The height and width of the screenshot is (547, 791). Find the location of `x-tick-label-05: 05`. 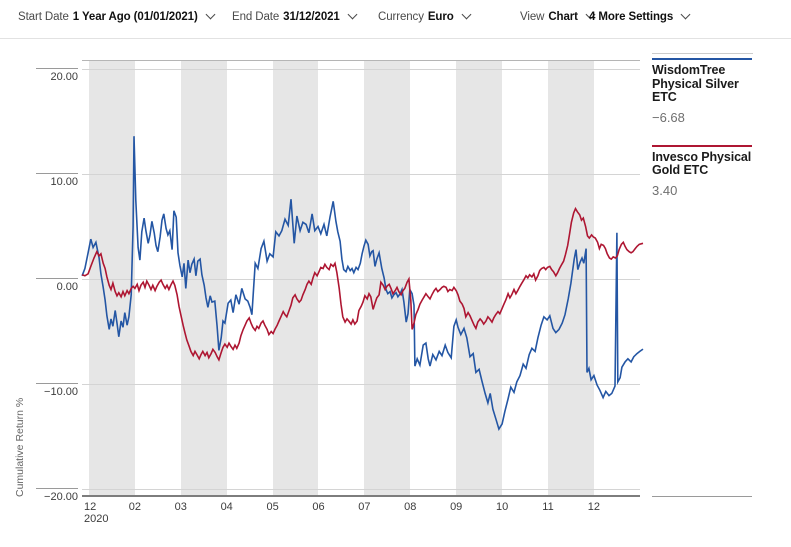

x-tick-label-05: 05 is located at coordinates (272, 507).